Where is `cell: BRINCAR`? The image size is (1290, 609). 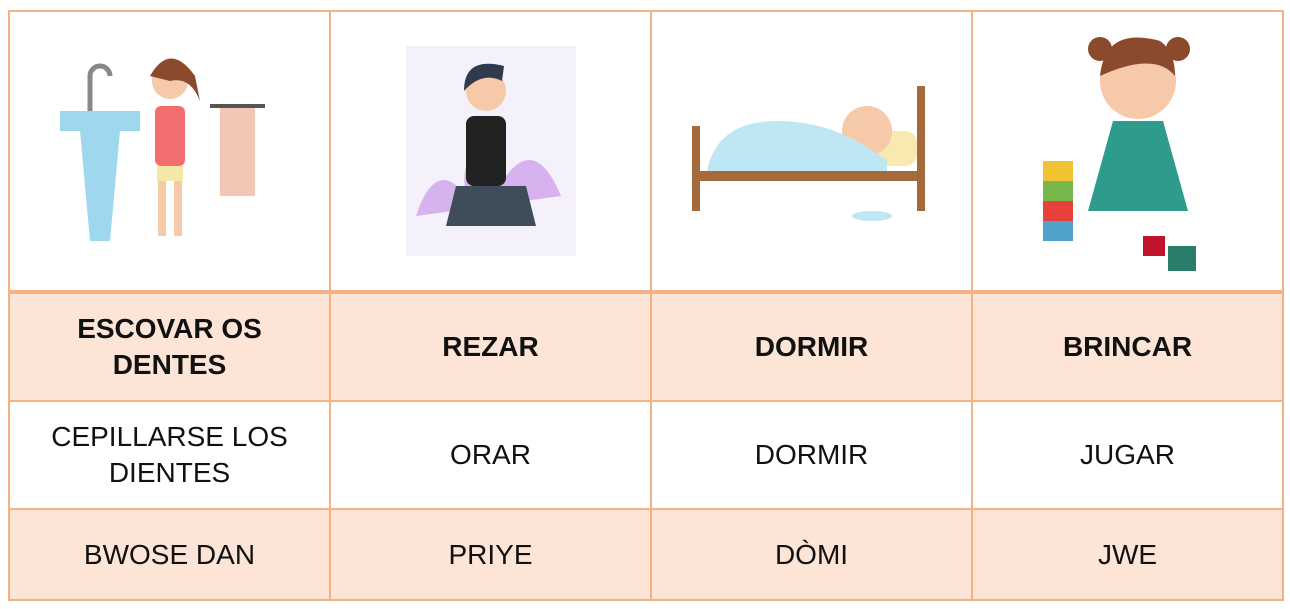
cell: BRINCAR is located at coordinates (1127, 346).